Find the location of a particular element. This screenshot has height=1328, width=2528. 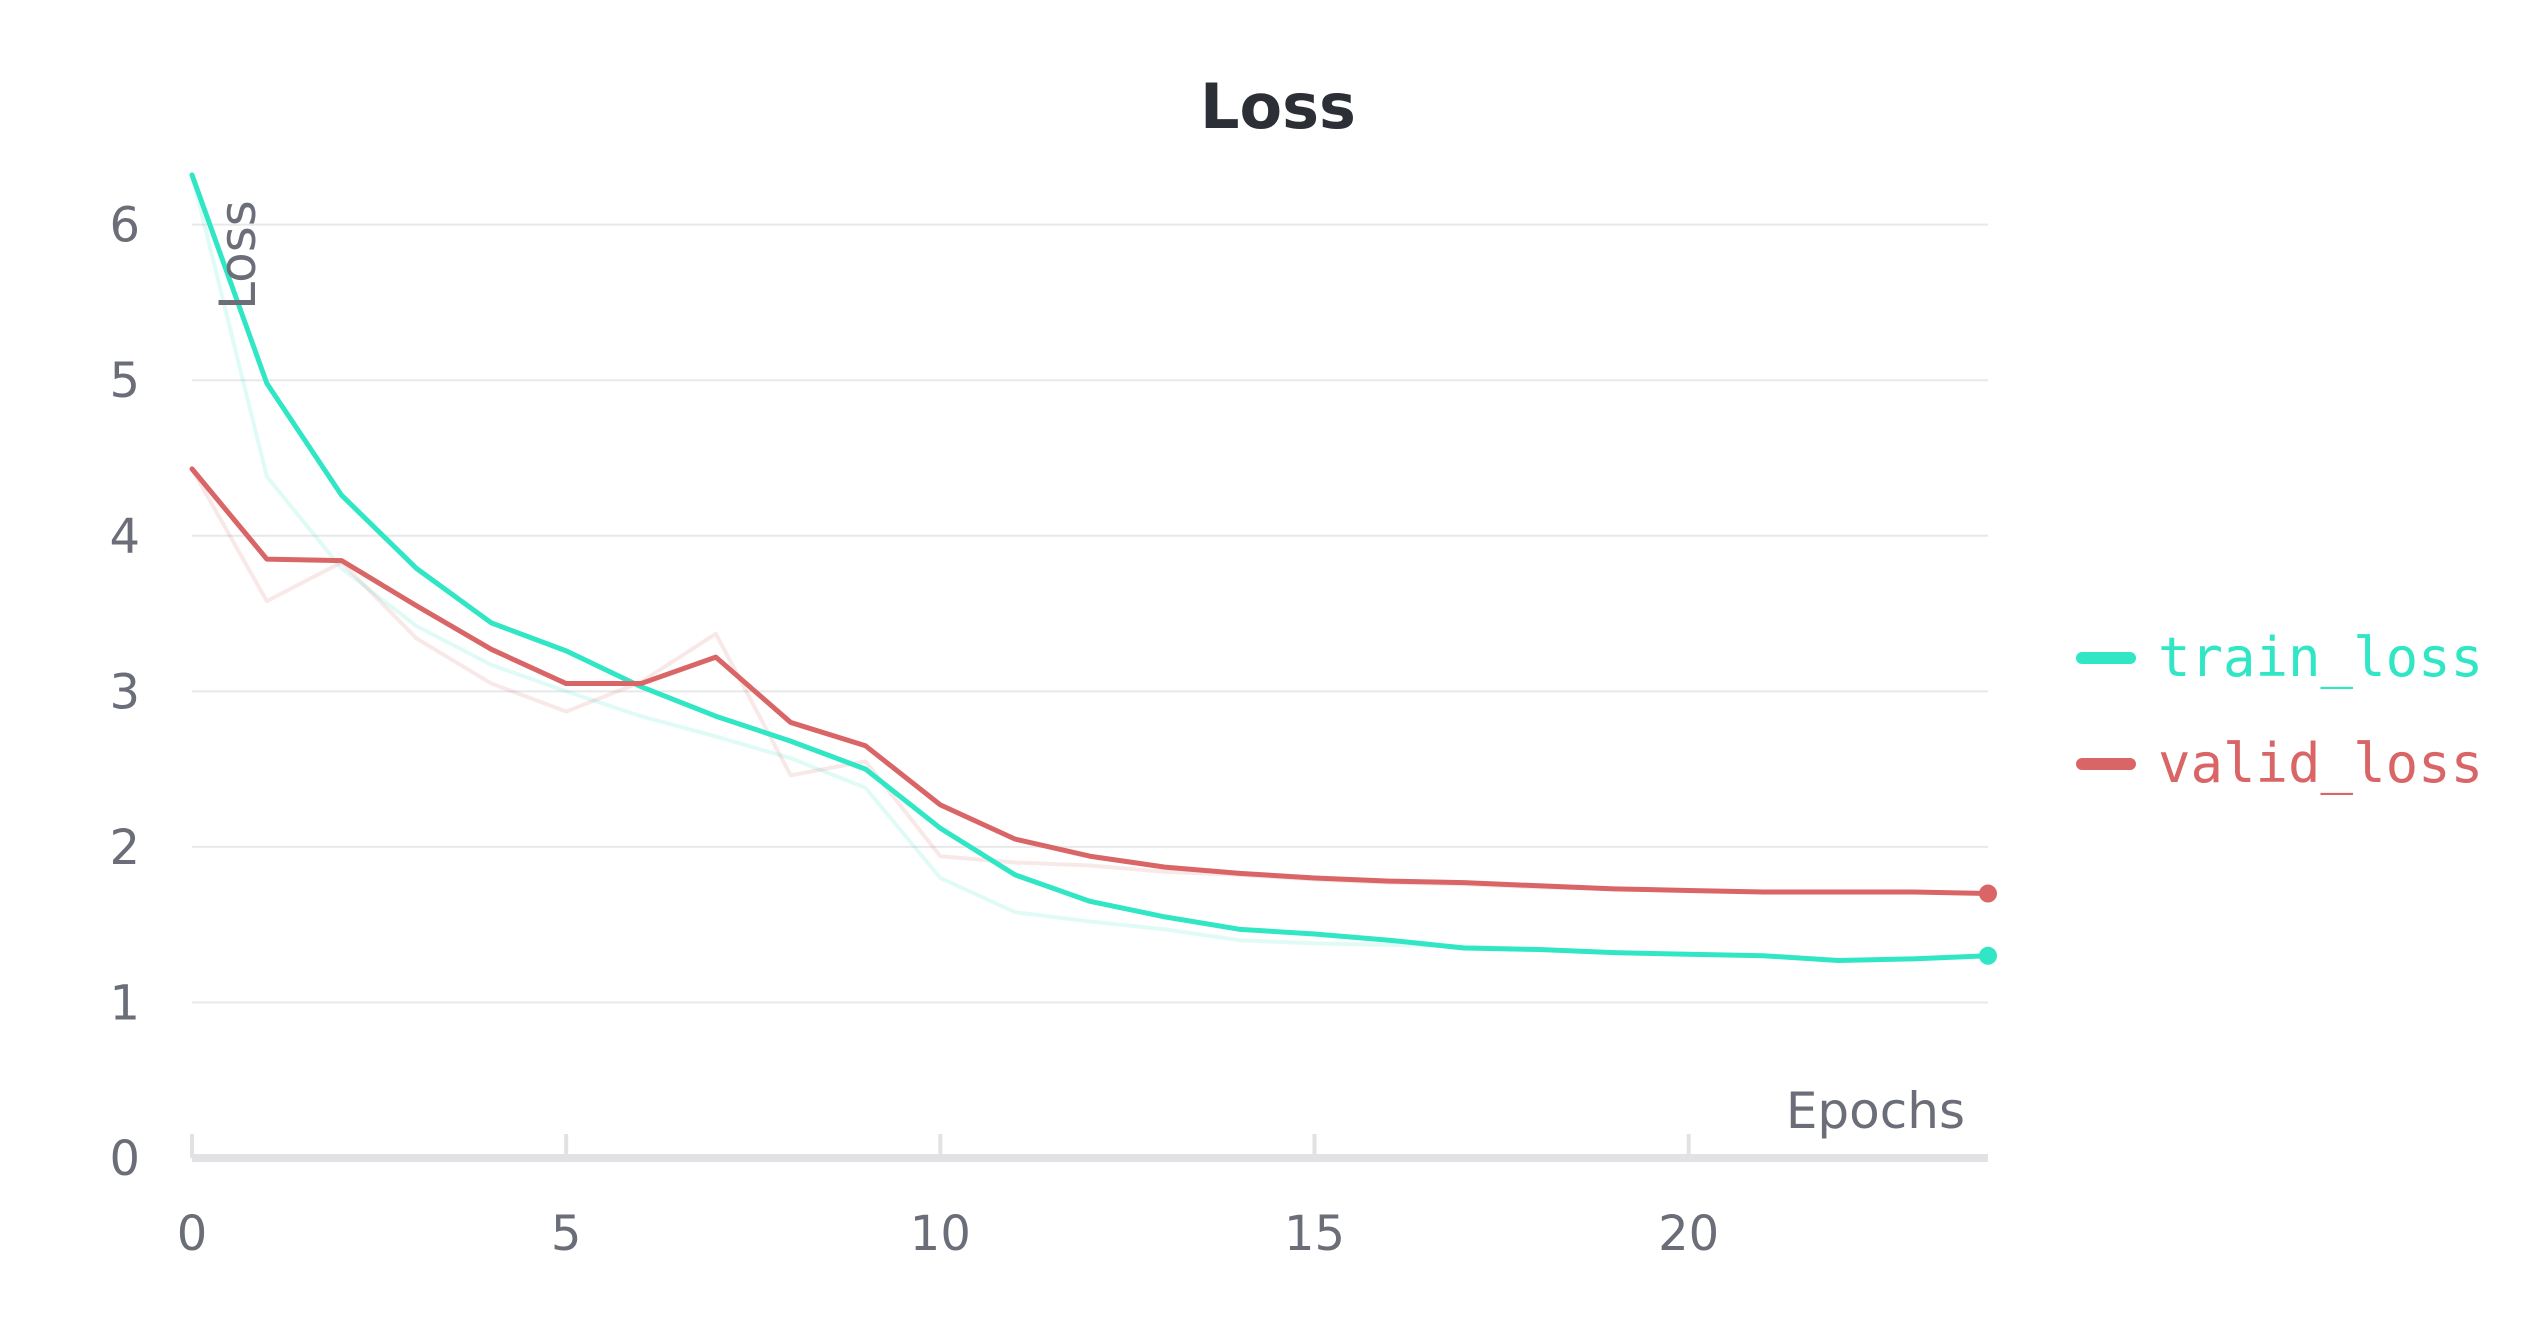

x-axis: 0 5 10 15 20 is located at coordinates (1082, 1198).